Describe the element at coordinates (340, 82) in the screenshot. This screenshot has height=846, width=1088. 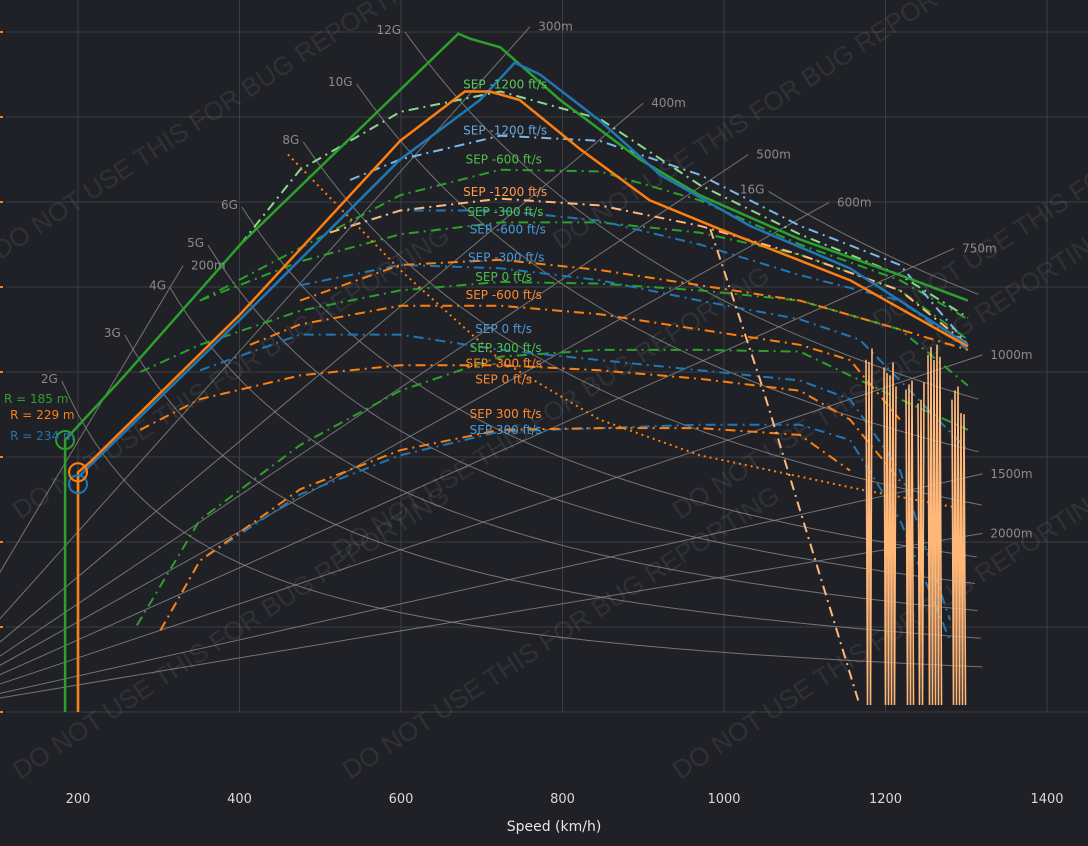
I see `g-load-label: 10G` at that location.